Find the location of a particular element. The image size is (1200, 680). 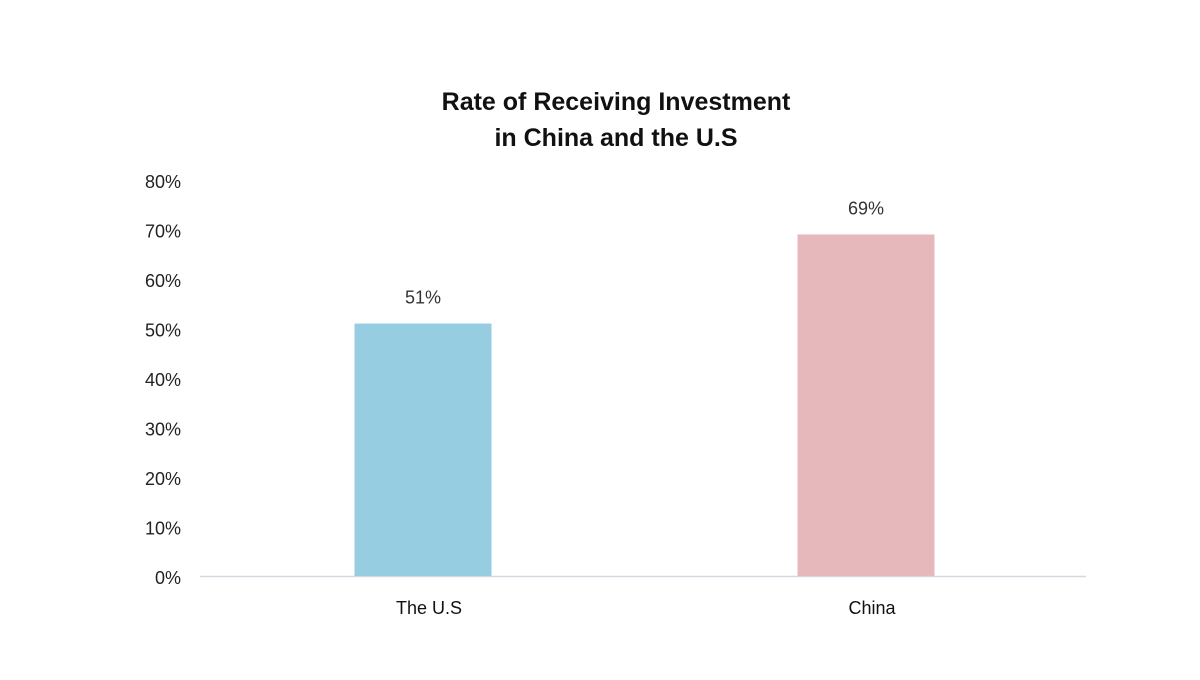

y-tick-label: 50% is located at coordinates (163, 331).